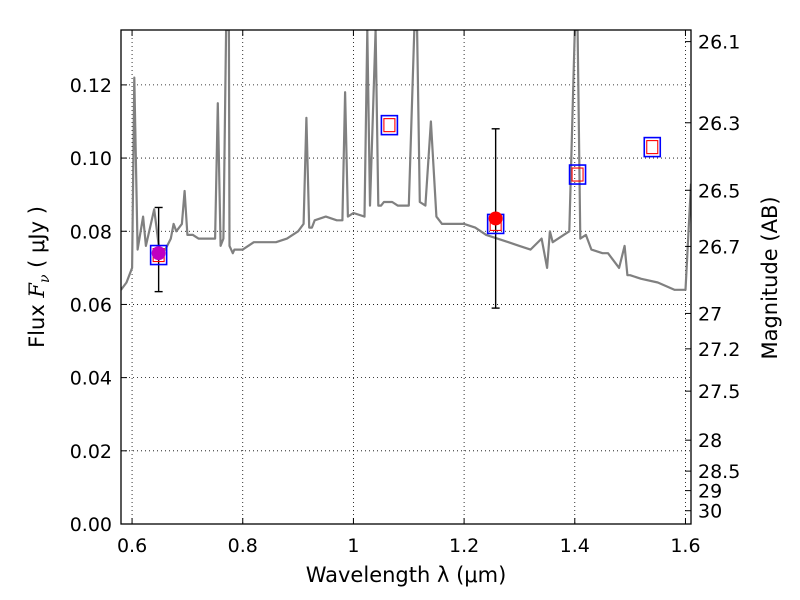 This screenshot has width=800, height=600. What do you see at coordinates (710, 512) in the screenshot?
I see `mag-tick-label: 30` at bounding box center [710, 512].